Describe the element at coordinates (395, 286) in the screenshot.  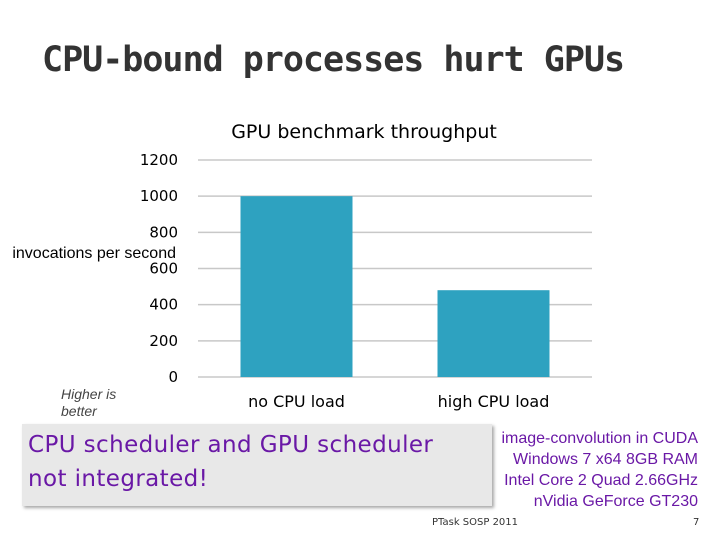
I see `bars` at that location.